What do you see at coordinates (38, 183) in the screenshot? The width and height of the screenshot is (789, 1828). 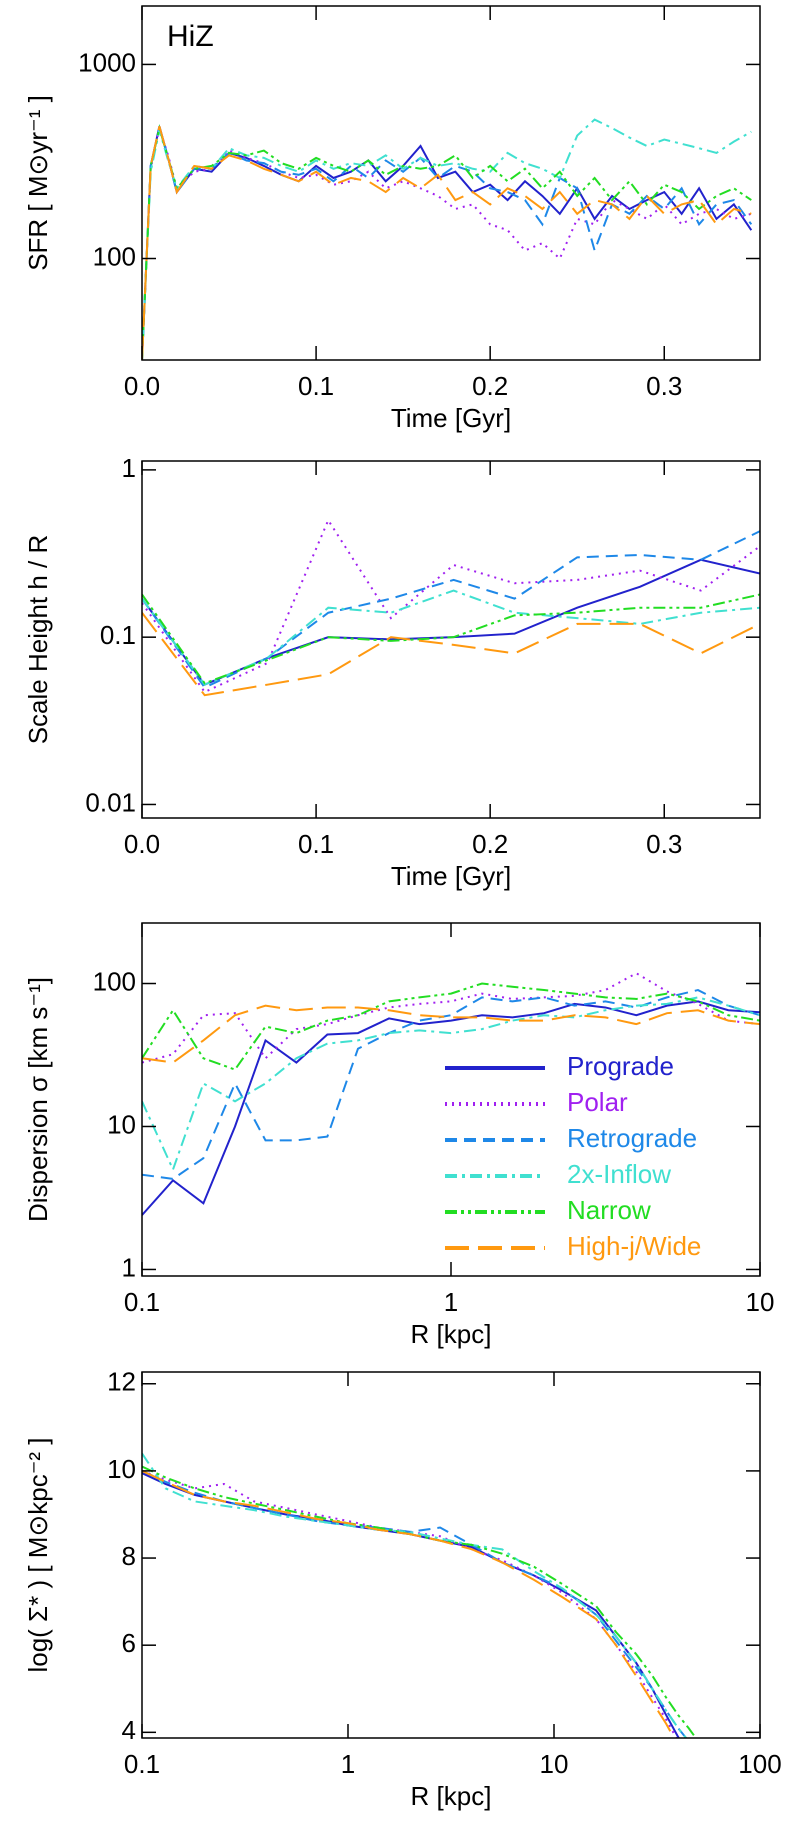 I see `y-axis-label: SFR [ M⊙yr⁻¹ ]` at bounding box center [38, 183].